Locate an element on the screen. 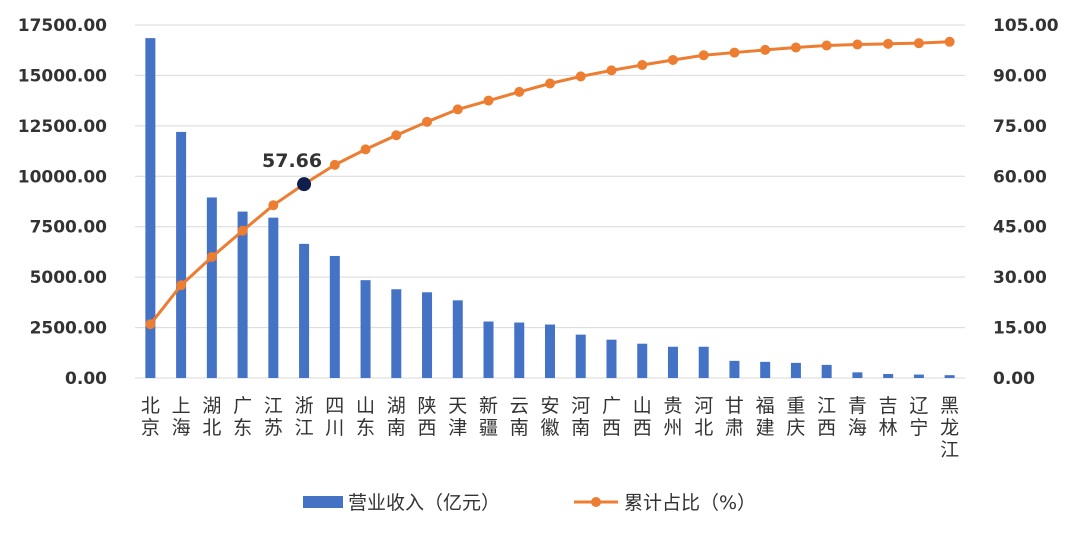  category-label: 甘肃 is located at coordinates (734, 417).